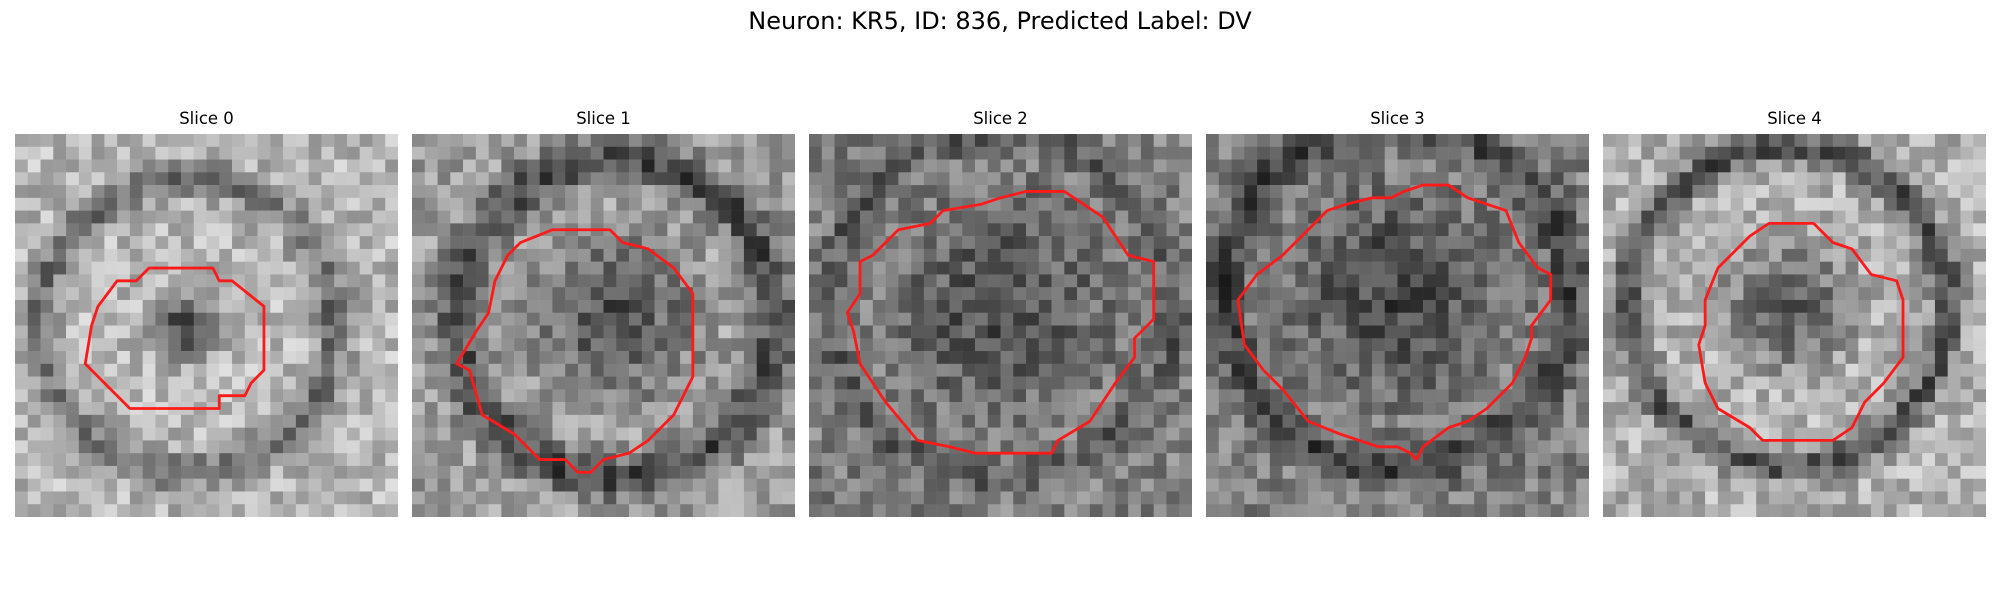  What do you see at coordinates (206, 118) in the screenshot?
I see `slice-title: Slice 0` at bounding box center [206, 118].